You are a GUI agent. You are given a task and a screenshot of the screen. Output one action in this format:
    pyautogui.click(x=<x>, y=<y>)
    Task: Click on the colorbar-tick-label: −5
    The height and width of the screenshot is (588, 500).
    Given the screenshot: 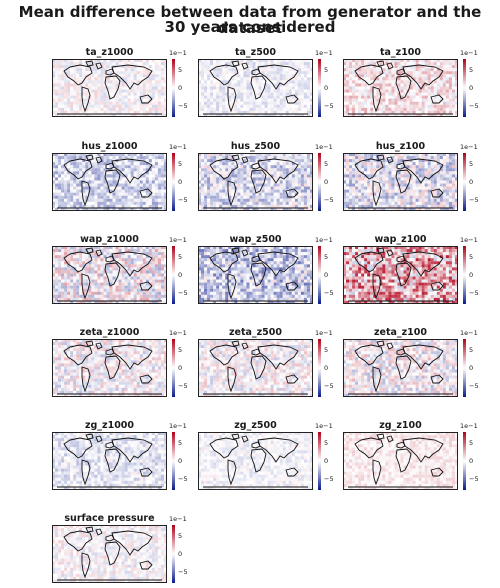 What is the action you would take?
    pyautogui.click(x=183, y=200)
    